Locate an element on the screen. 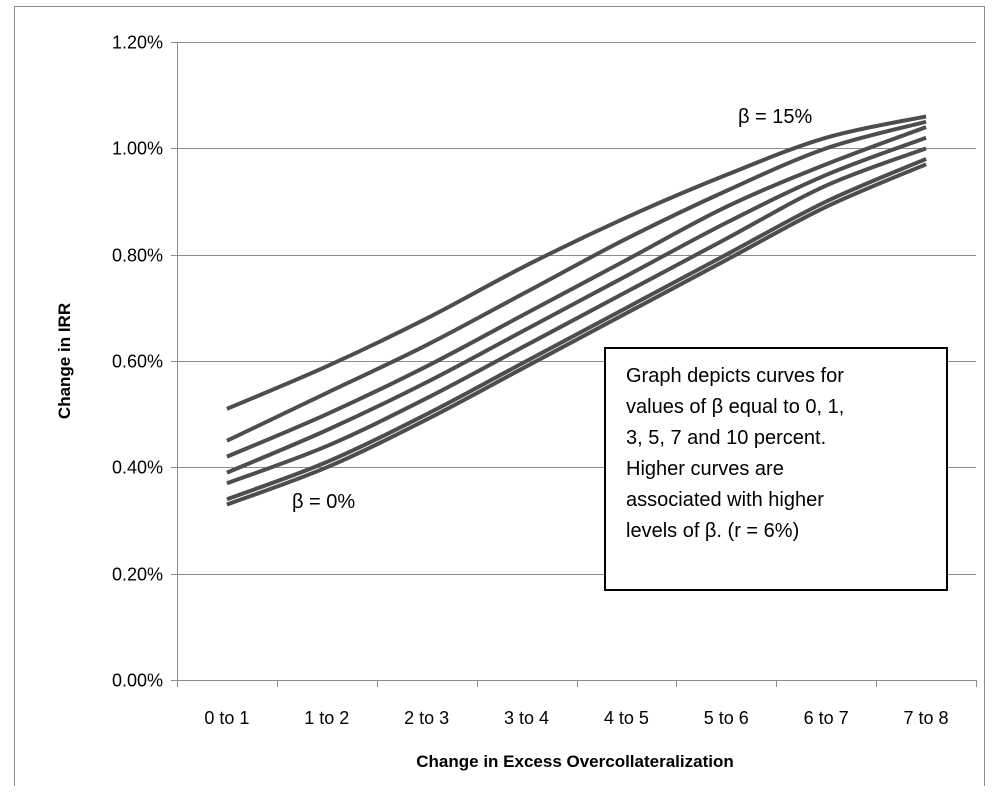  y-tick-label: 0.20% is located at coordinates (137, 575).